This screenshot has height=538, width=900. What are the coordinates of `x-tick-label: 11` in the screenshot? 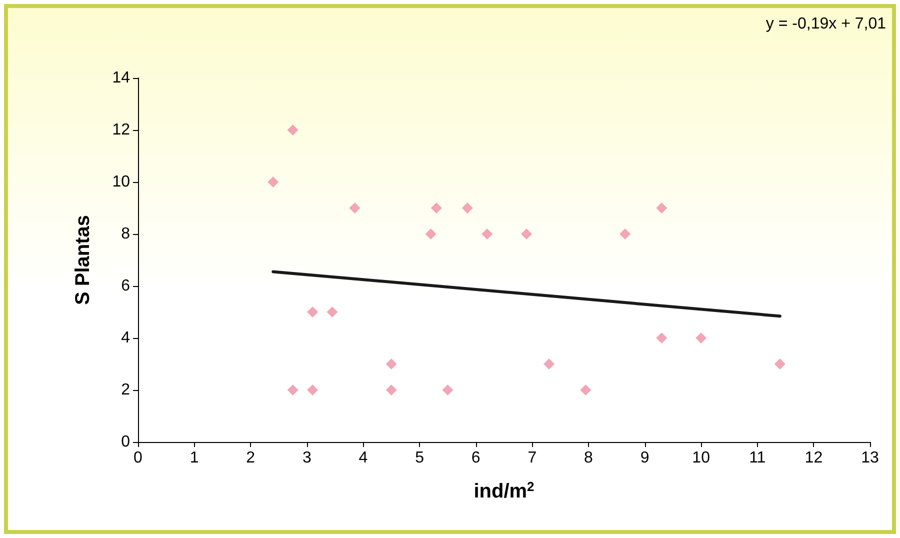 It's located at (757, 458).